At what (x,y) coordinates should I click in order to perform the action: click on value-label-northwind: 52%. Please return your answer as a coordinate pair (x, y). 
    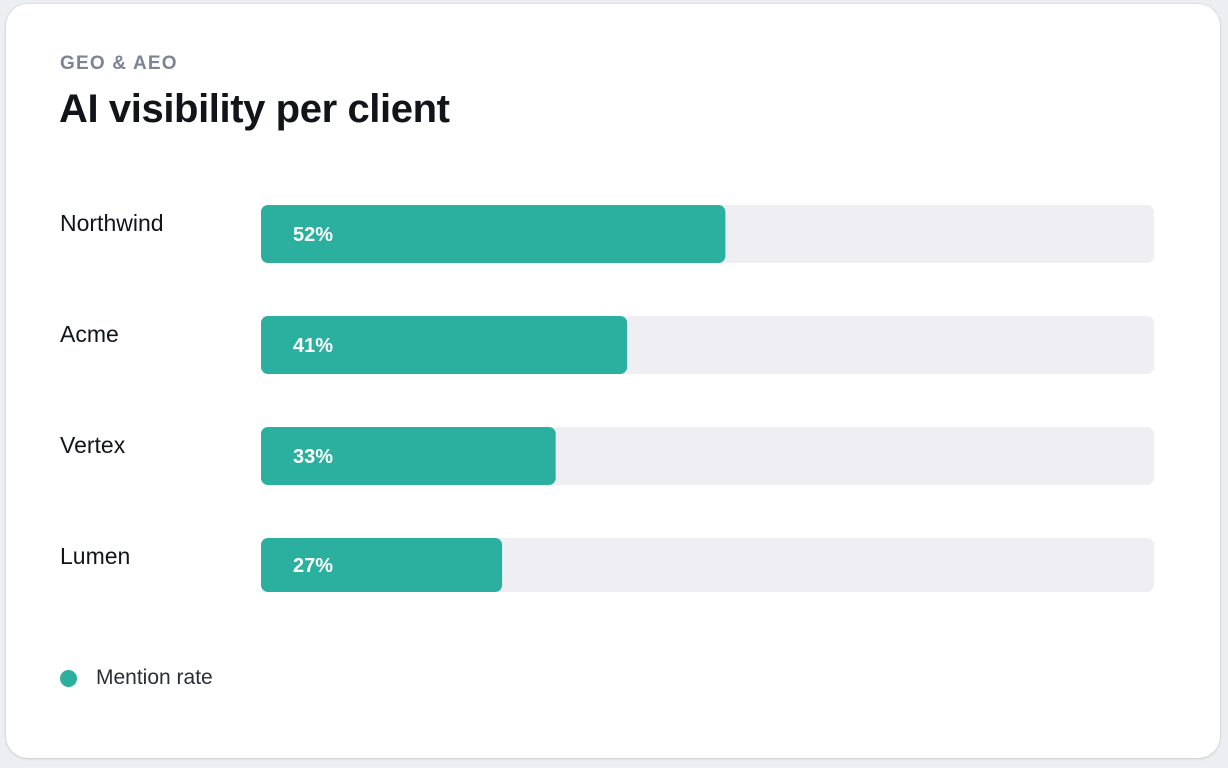
    Looking at the image, I should click on (313, 235).